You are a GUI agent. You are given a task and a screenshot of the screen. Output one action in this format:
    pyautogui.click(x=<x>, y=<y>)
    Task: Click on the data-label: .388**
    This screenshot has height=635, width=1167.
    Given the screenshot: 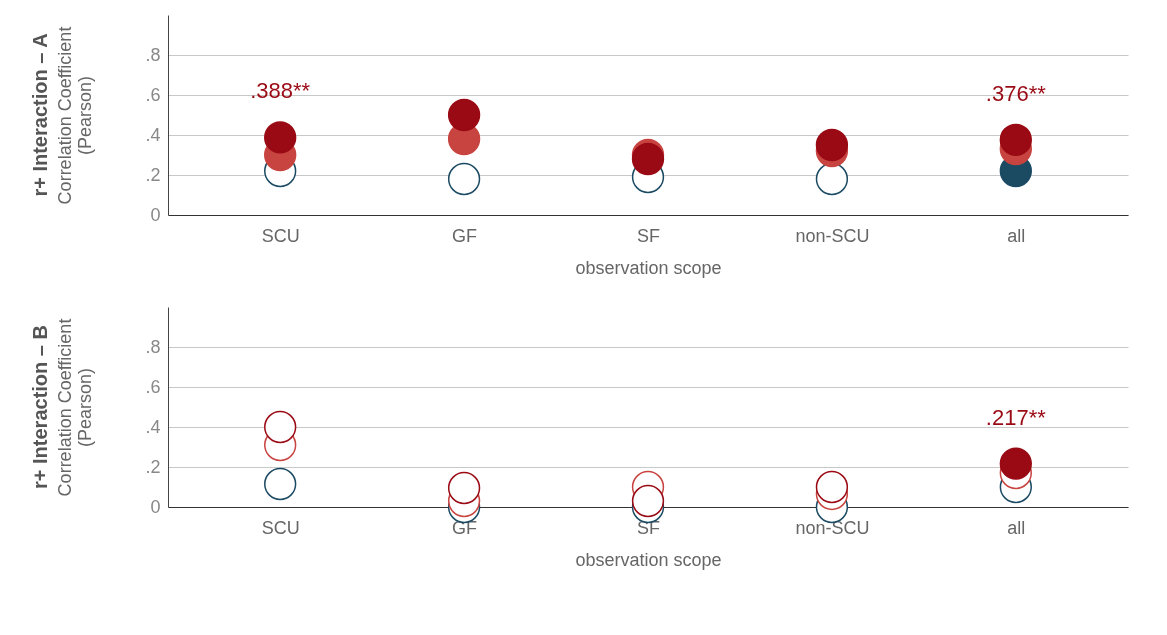 What is the action you would take?
    pyautogui.click(x=280, y=91)
    